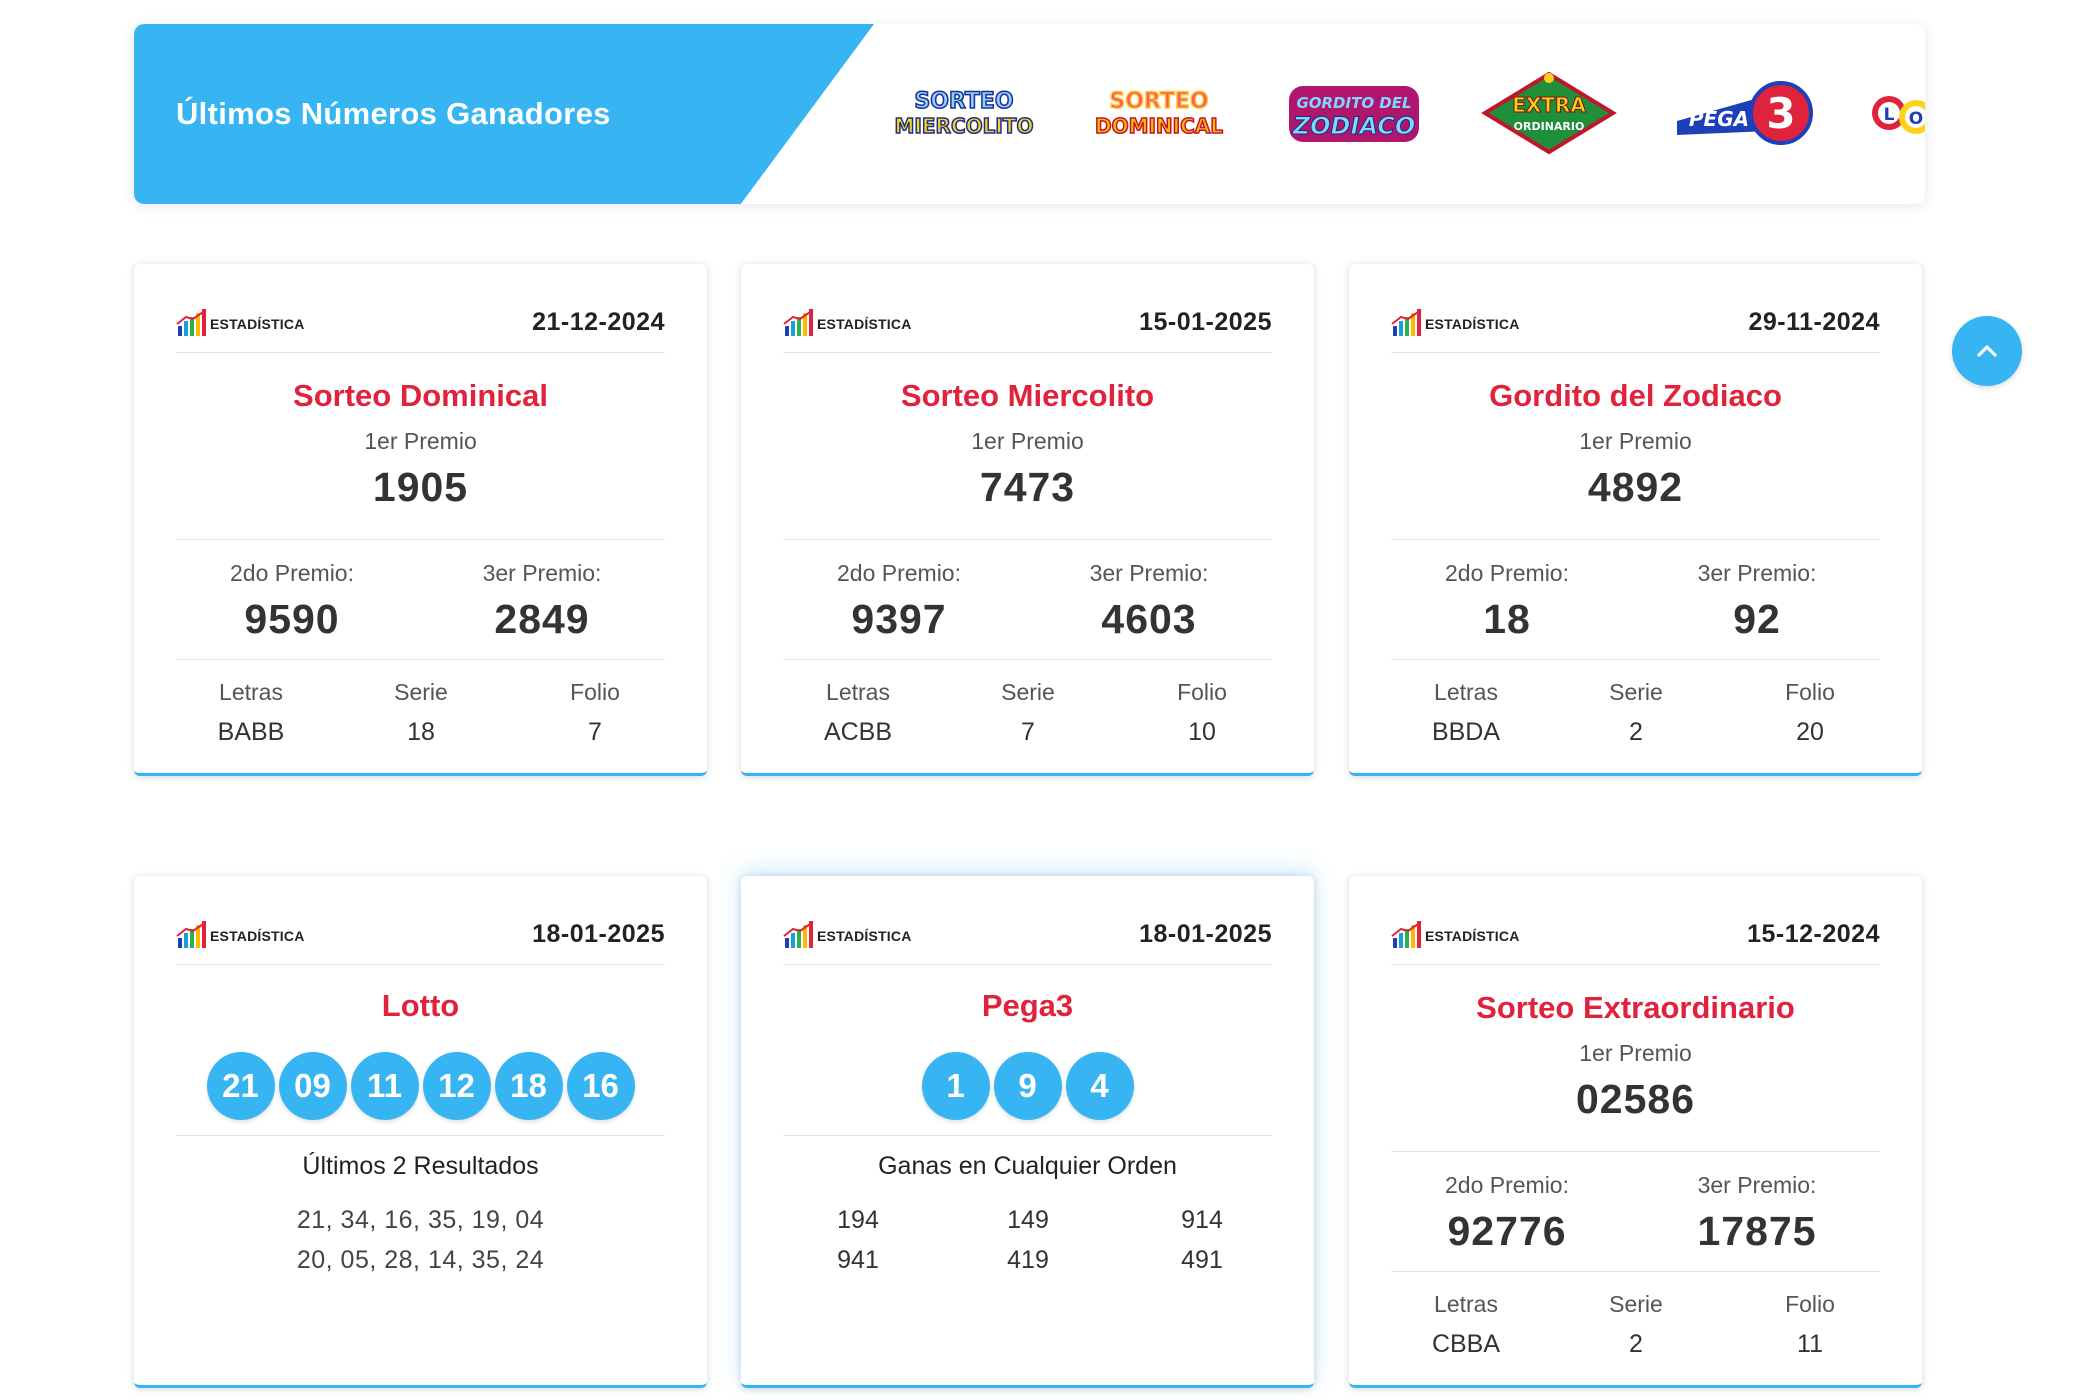 Image resolution: width=2100 pixels, height=1400 pixels. I want to click on letras-value: BABB, so click(251, 732).